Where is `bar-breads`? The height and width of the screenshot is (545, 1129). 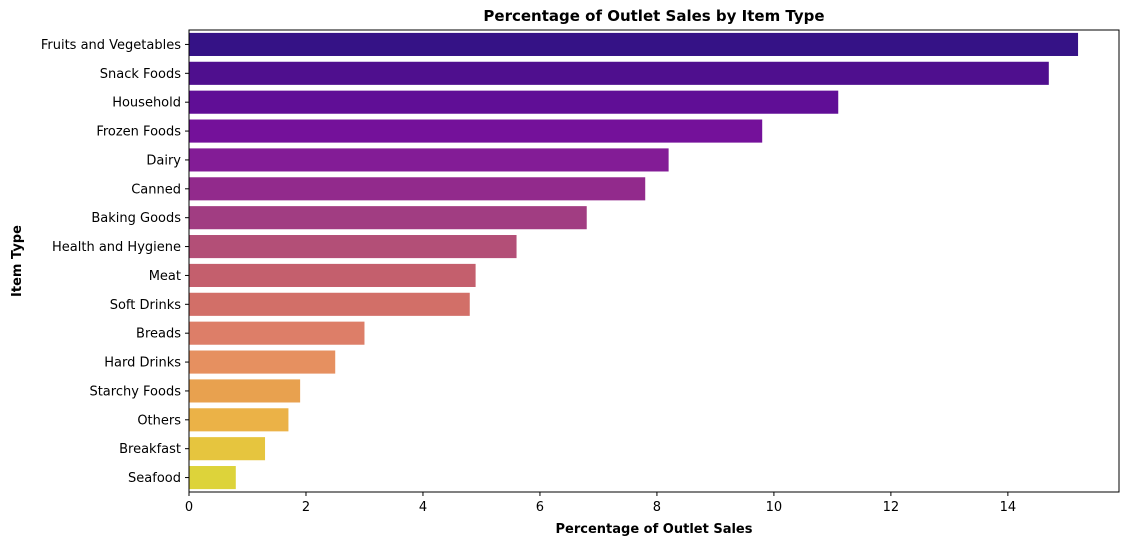 bar-breads is located at coordinates (277, 333).